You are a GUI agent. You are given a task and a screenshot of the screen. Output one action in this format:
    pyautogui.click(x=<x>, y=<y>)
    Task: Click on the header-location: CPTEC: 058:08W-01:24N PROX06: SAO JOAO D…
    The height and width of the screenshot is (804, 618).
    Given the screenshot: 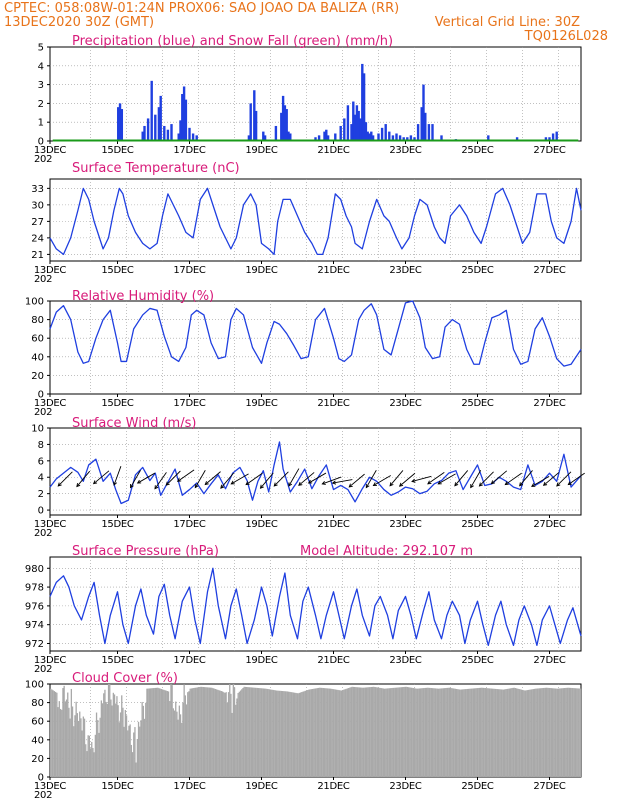 What is the action you would take?
    pyautogui.click(x=201, y=8)
    